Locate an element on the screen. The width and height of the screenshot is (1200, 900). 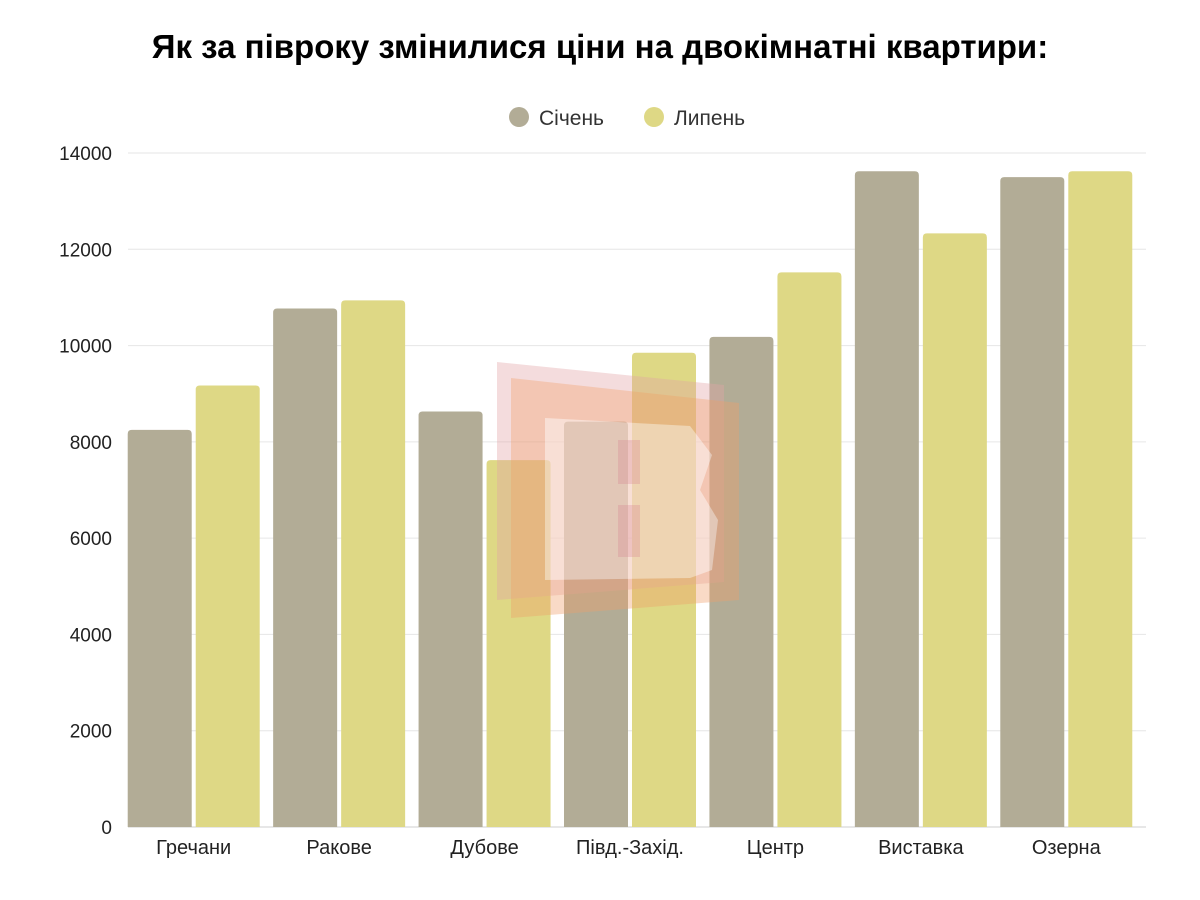
y-tick-label: 0 is located at coordinates (106, 828).